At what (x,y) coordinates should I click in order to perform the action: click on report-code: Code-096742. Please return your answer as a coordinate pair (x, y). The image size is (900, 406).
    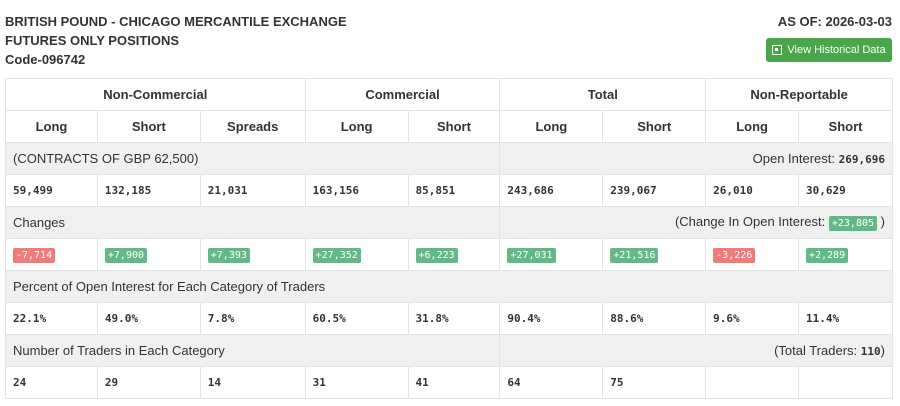
    Looking at the image, I should click on (45, 59).